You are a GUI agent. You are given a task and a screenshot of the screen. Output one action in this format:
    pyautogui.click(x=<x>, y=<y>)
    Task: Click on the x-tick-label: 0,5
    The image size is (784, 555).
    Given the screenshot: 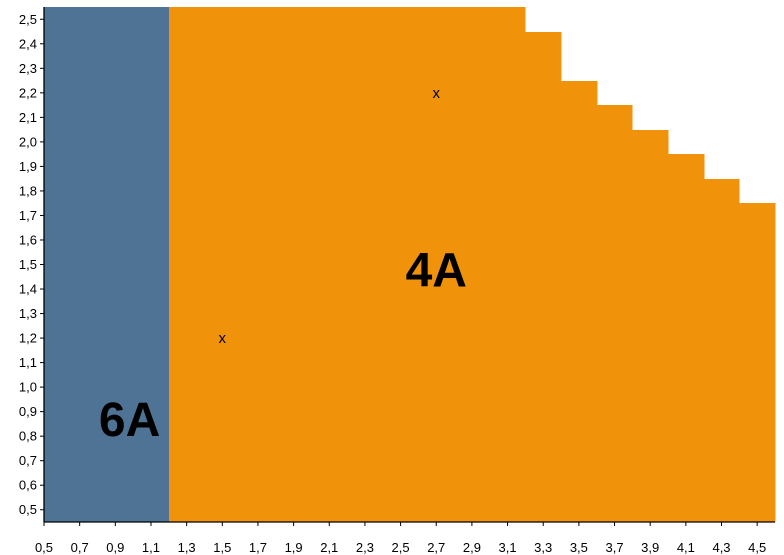 What is the action you would take?
    pyautogui.click(x=44, y=547)
    